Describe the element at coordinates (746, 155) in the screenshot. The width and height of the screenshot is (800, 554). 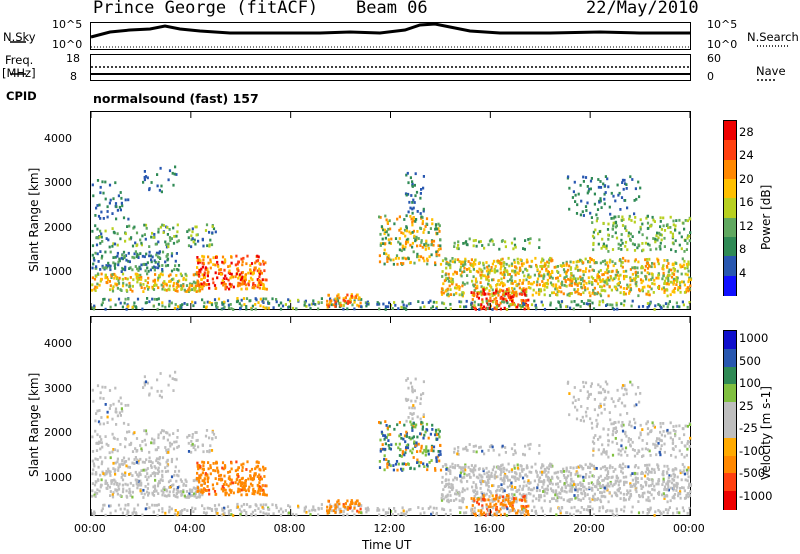
I see `power-colorbar-tick-5: 24` at that location.